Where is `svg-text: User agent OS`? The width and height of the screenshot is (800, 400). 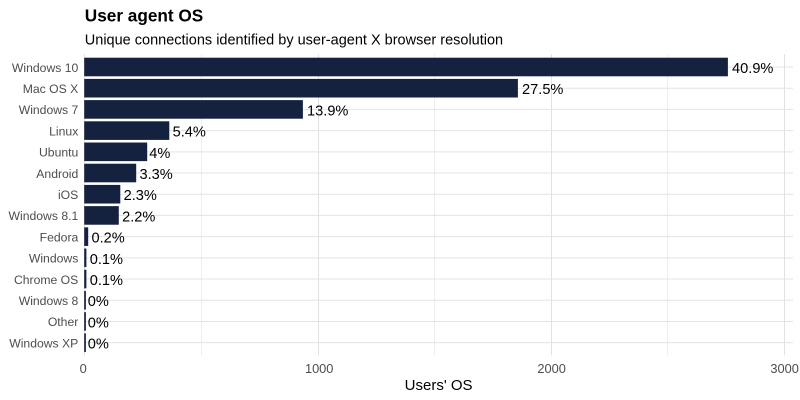
svg-text: User agent OS is located at coordinates (144, 16).